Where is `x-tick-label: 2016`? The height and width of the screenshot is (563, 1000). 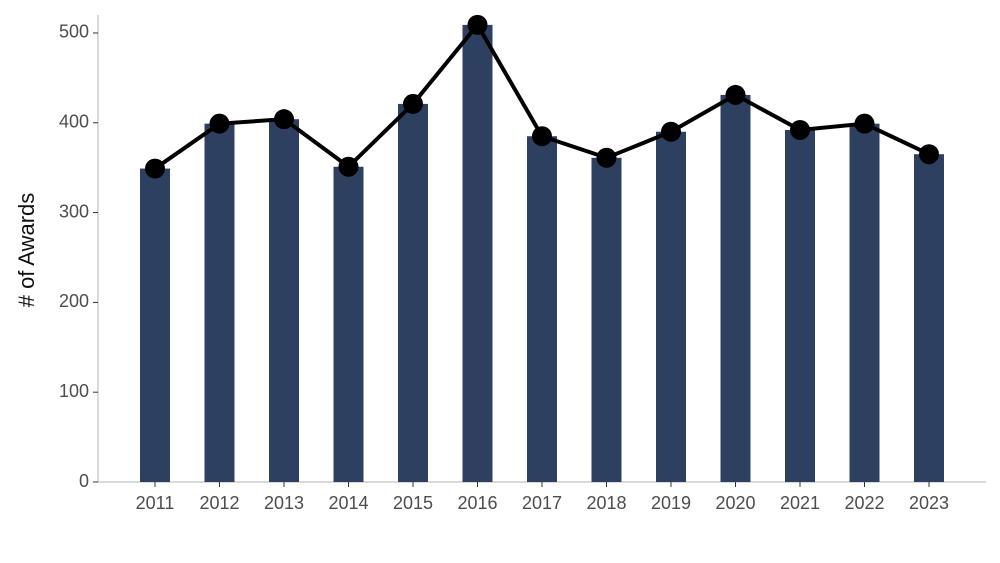 x-tick-label: 2016 is located at coordinates (477, 503).